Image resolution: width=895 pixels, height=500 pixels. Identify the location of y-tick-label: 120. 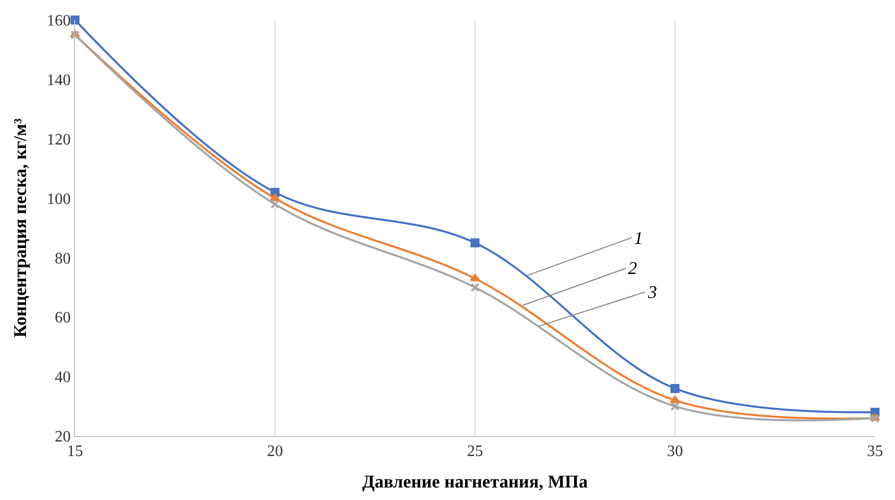
(58, 139).